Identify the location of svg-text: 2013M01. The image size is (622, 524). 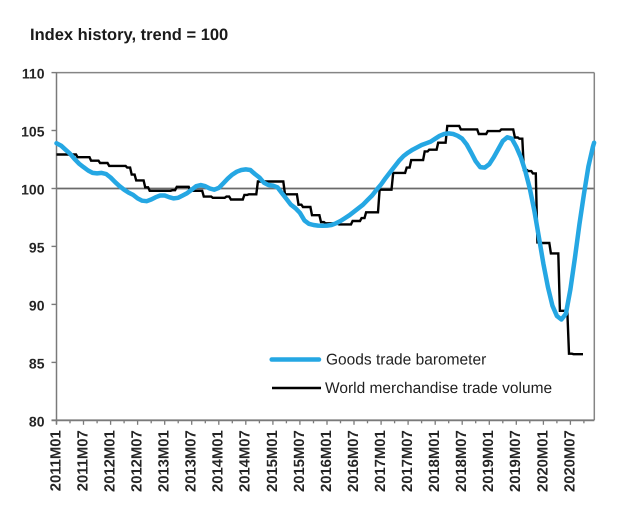
(165, 461).